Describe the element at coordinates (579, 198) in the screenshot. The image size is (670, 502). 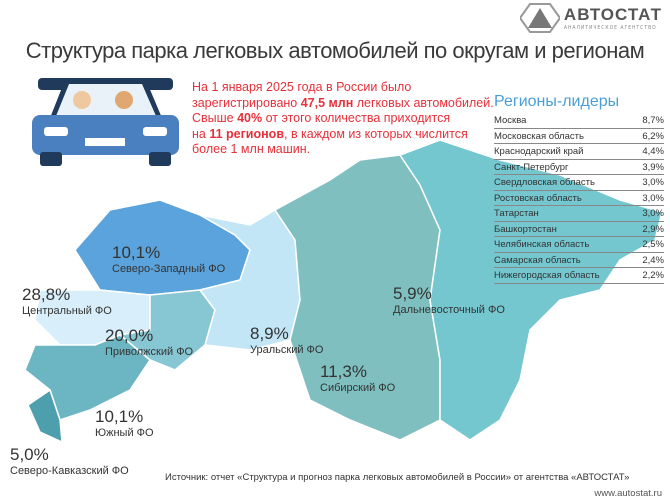
I see `leader-row: Ростовская область 3,0%` at that location.